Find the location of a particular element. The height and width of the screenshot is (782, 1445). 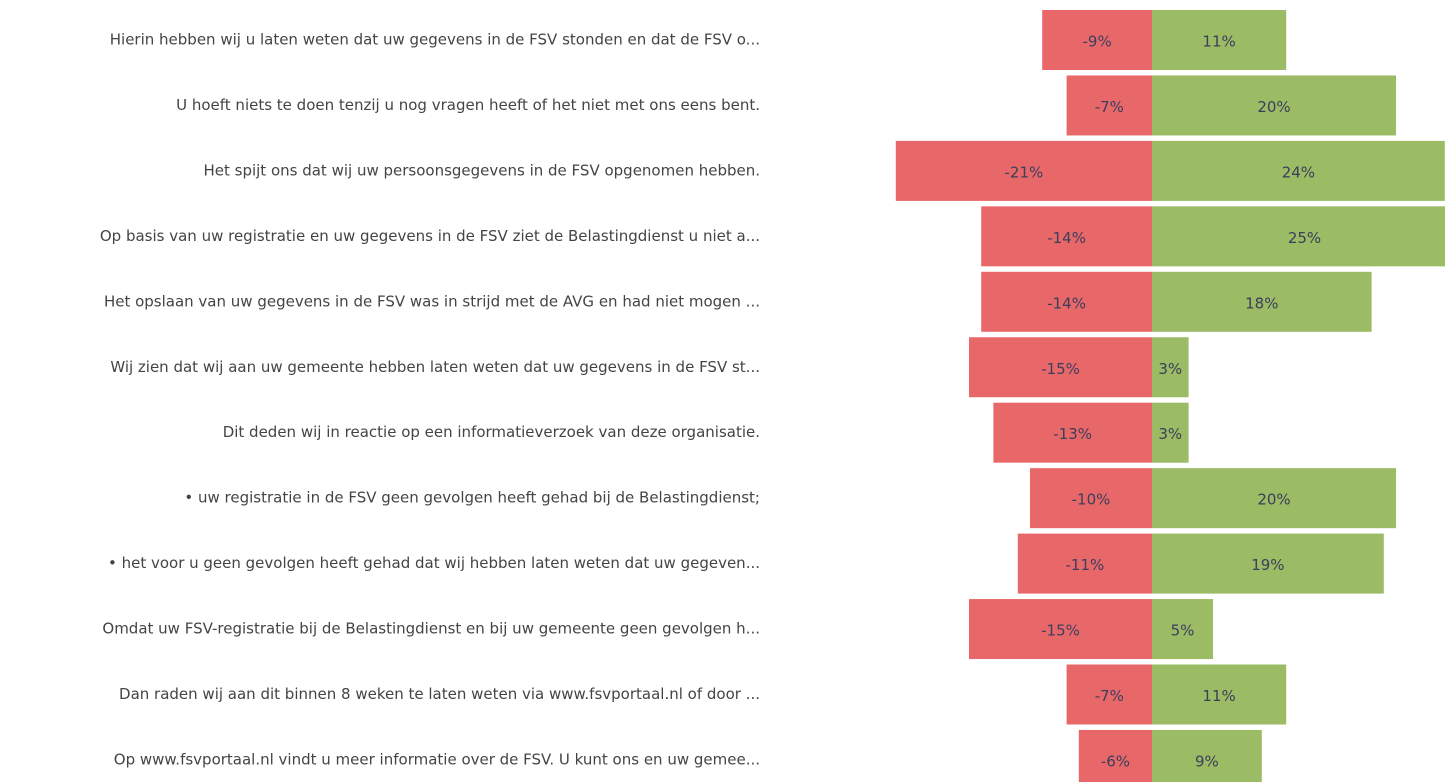

value-label: -11% is located at coordinates (1085, 565).